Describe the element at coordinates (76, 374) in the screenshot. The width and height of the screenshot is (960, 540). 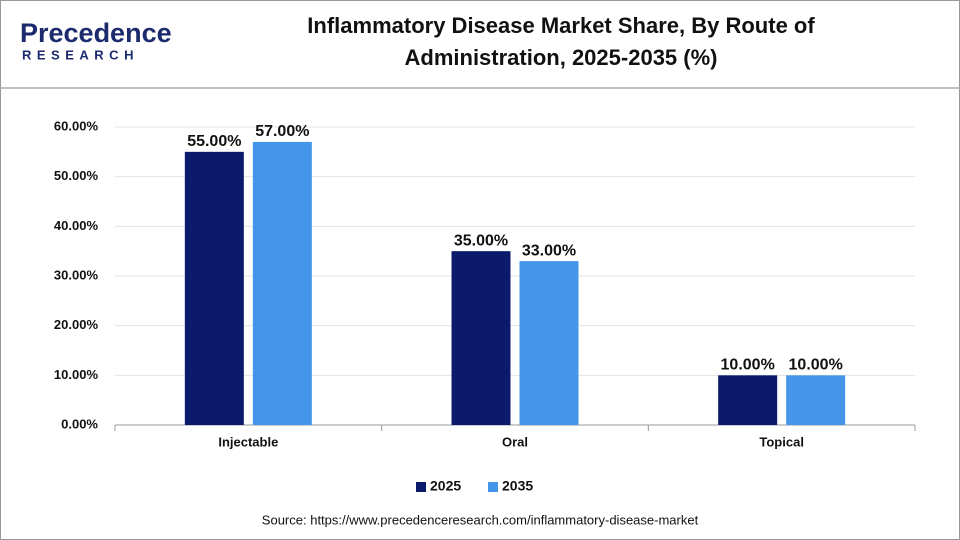
I see `y-tick-label: 10.00%` at that location.